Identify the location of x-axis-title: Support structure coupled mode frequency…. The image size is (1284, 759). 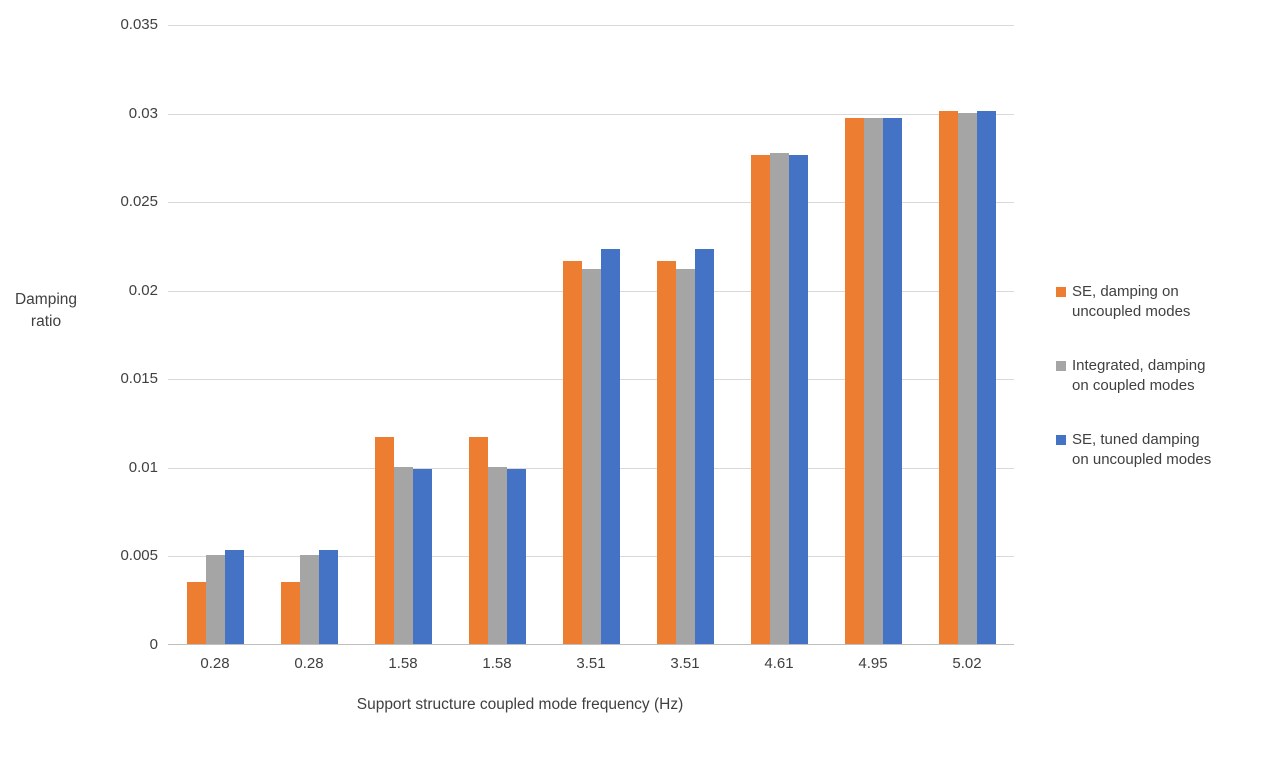
(520, 704).